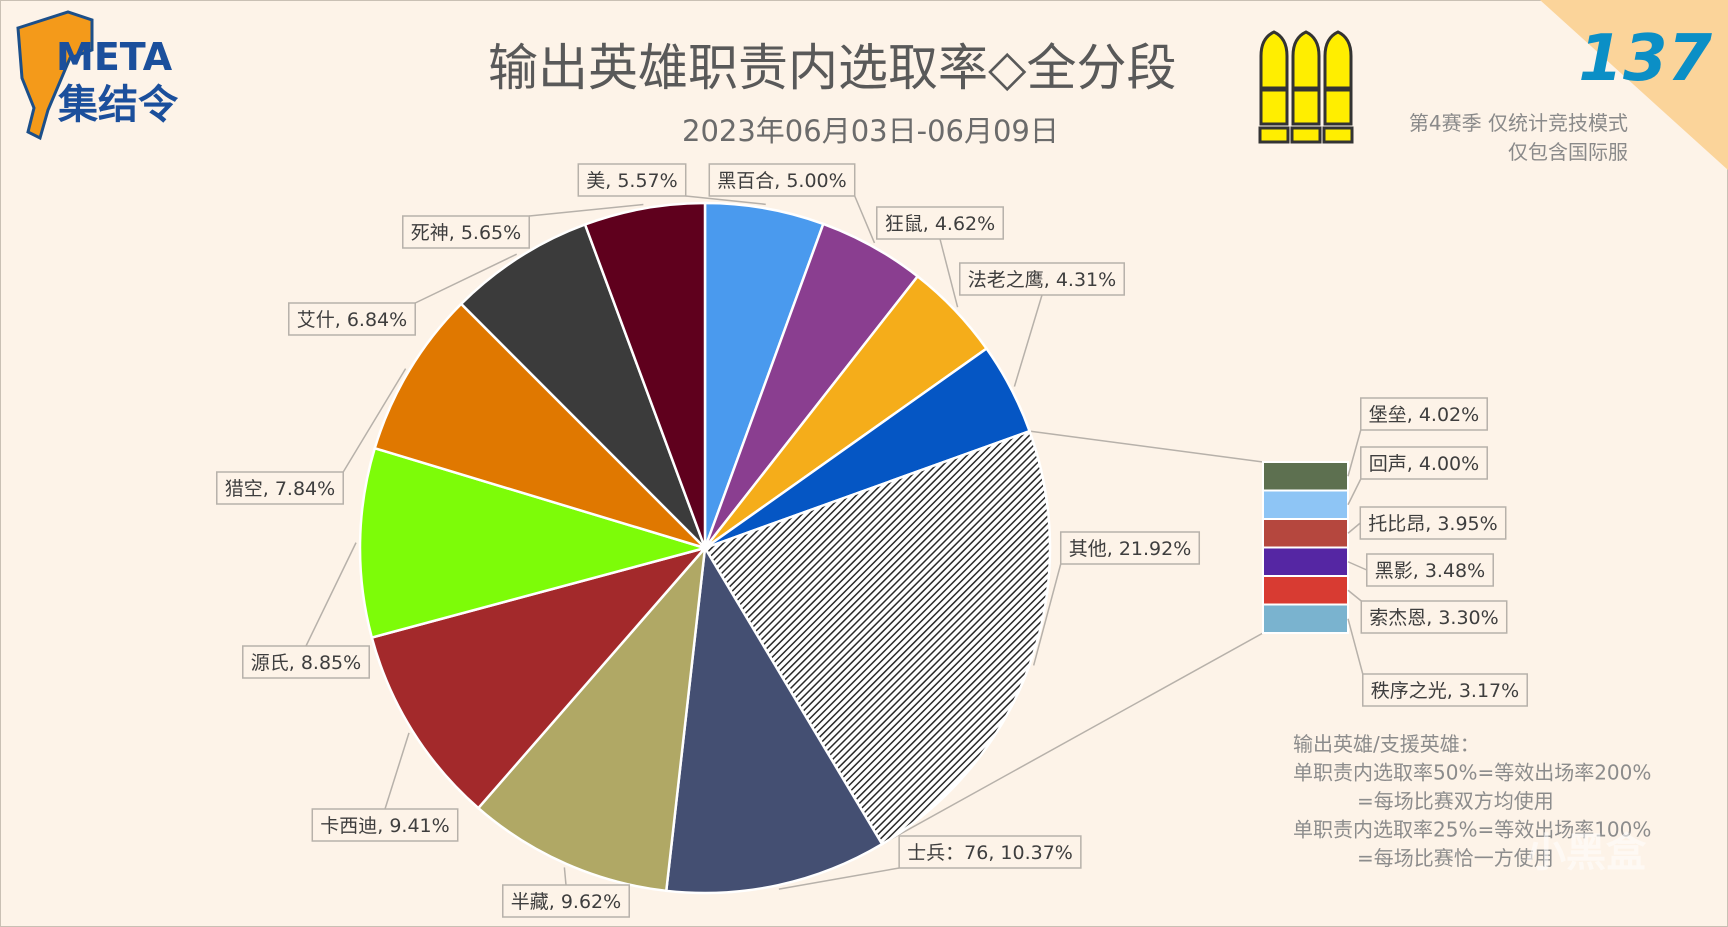 Image resolution: width=1728 pixels, height=927 pixels. I want to click on slice-label-4-box, so click(1130, 548).